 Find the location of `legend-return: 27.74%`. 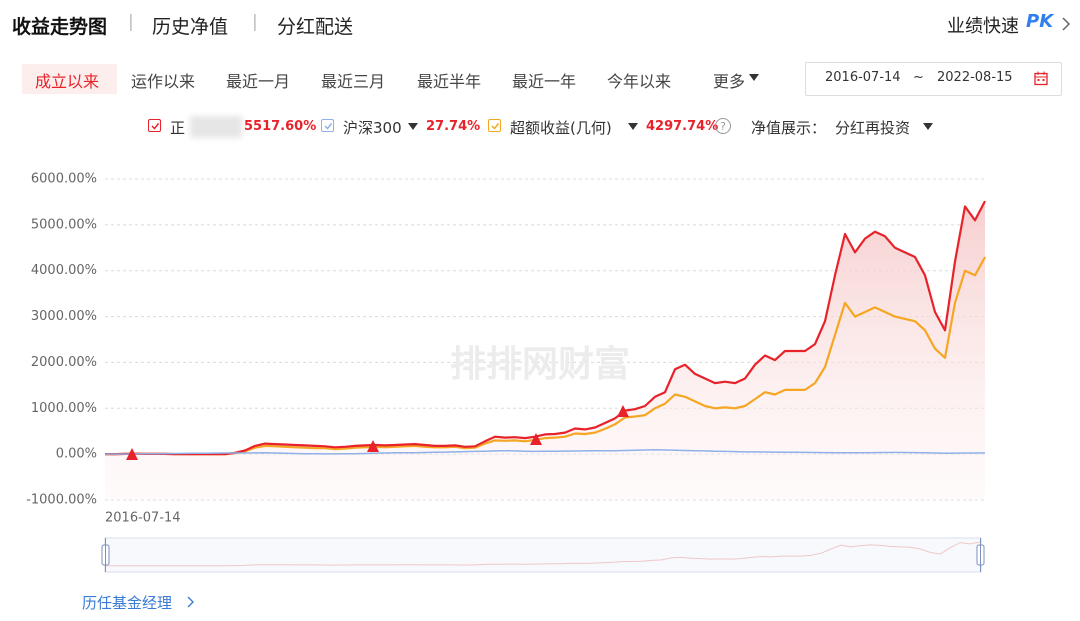

legend-return: 27.74% is located at coordinates (453, 126).